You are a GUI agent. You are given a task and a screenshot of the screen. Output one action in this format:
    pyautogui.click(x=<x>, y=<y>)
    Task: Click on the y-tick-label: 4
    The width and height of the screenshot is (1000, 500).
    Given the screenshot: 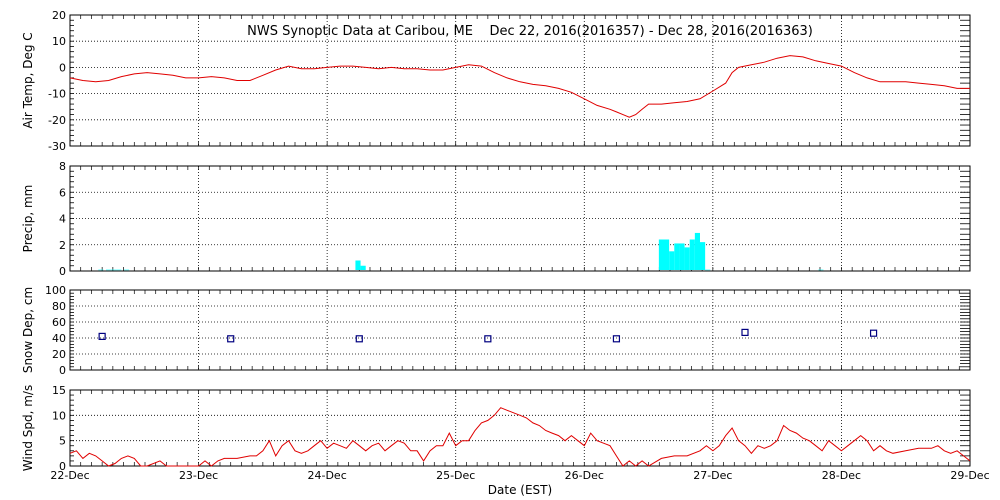 What is the action you would take?
    pyautogui.click(x=62, y=219)
    